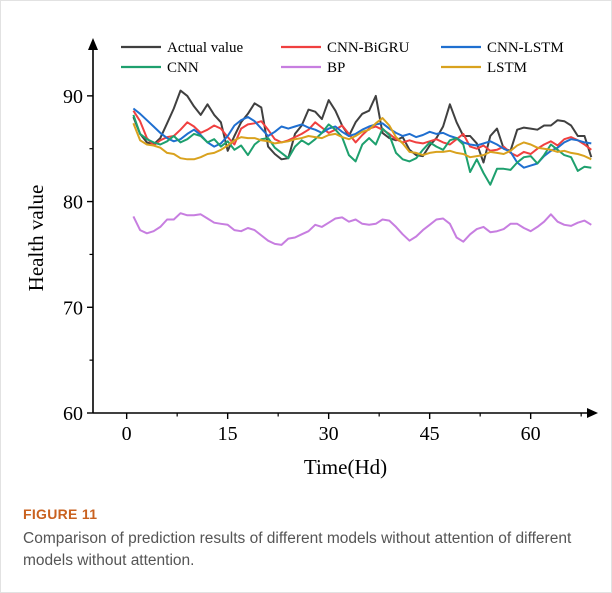 The image size is (612, 593). What do you see at coordinates (345, 467) in the screenshot?
I see `x-axis-title: Time(Hd)` at bounding box center [345, 467].